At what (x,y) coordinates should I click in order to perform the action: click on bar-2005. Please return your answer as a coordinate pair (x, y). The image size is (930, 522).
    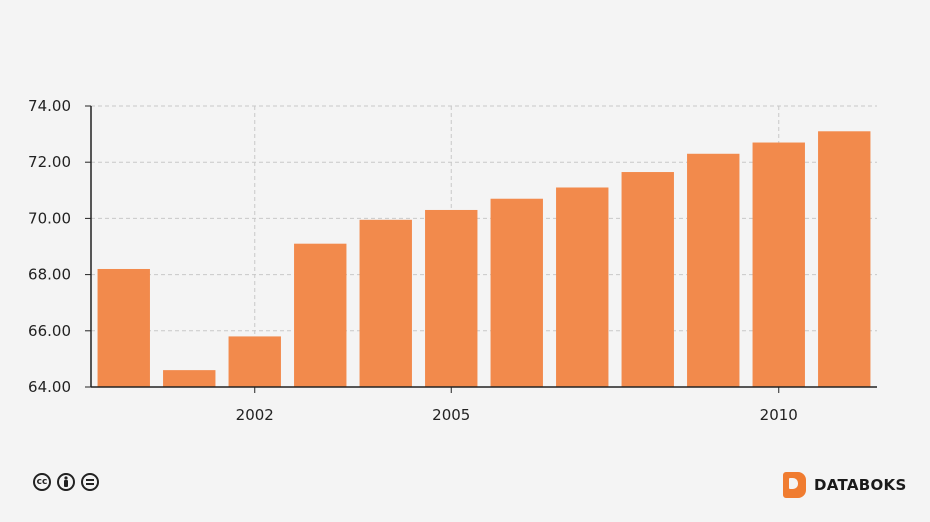
    Looking at the image, I should click on (451, 298).